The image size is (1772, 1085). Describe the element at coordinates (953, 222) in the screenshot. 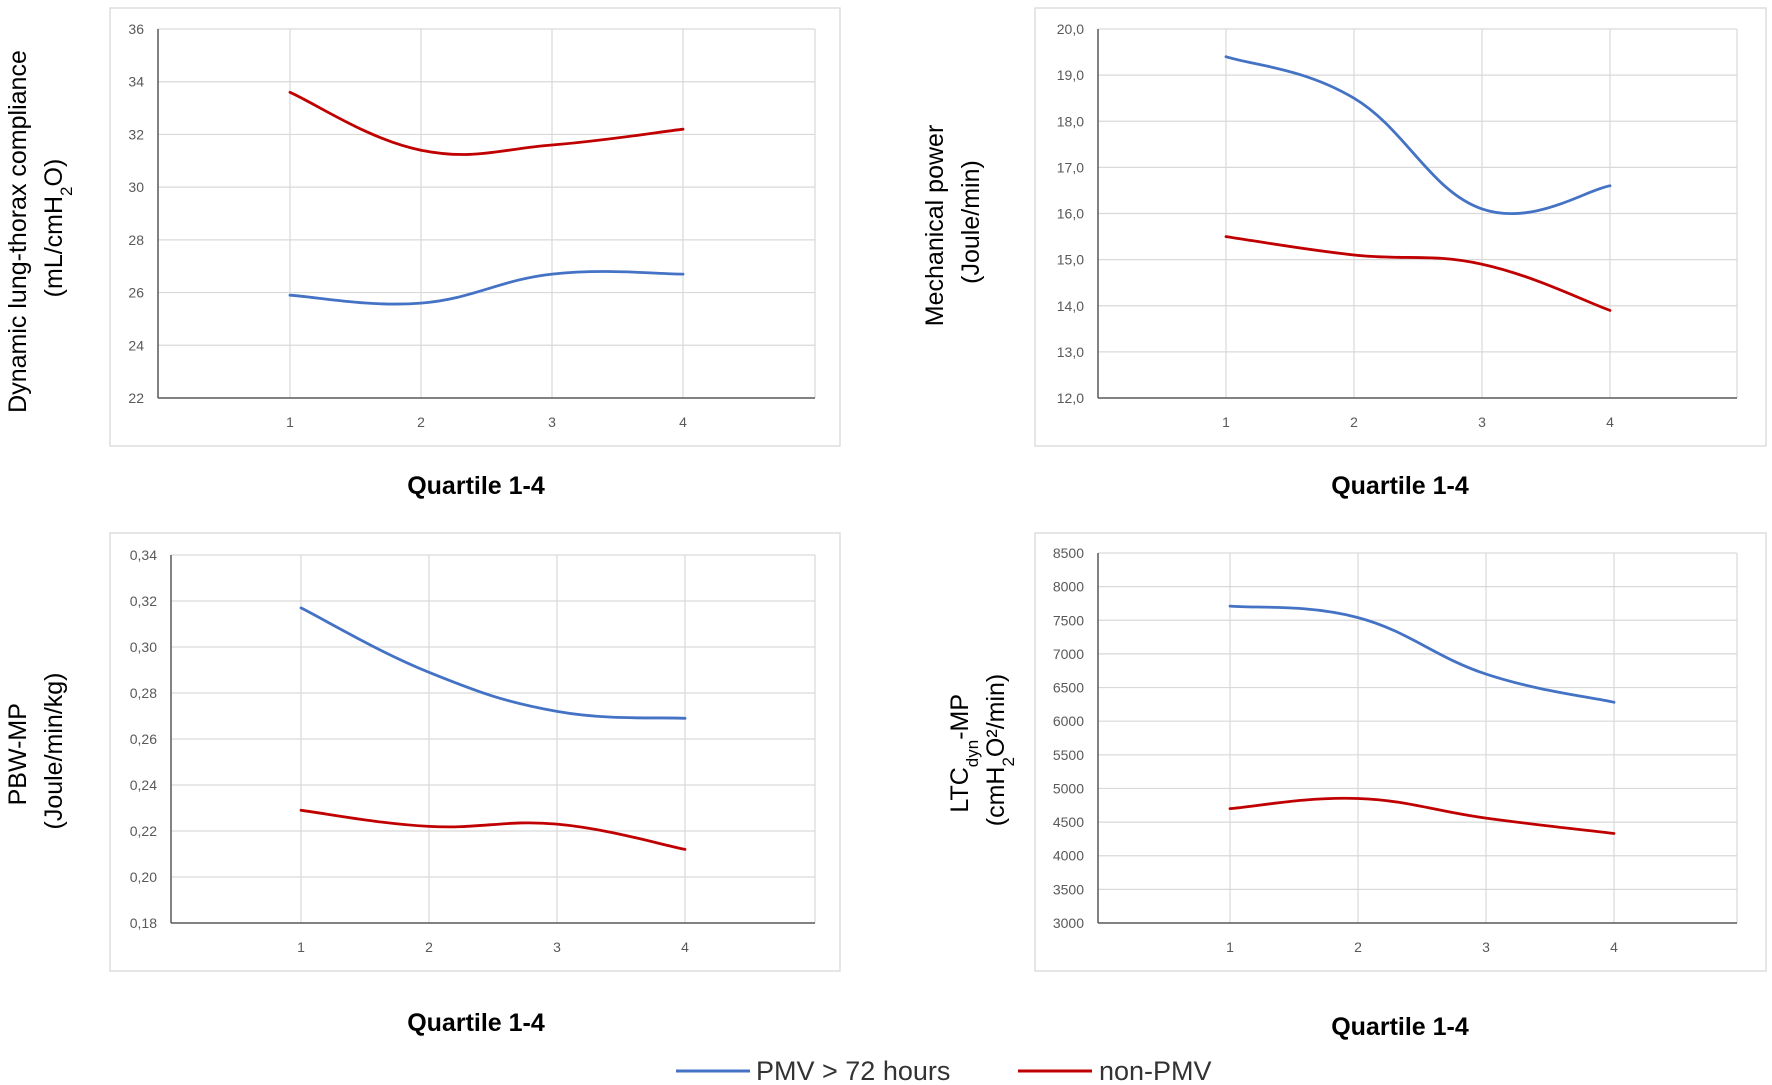

I see `y-axis-title: Mechanical power (Joule/min)` at that location.